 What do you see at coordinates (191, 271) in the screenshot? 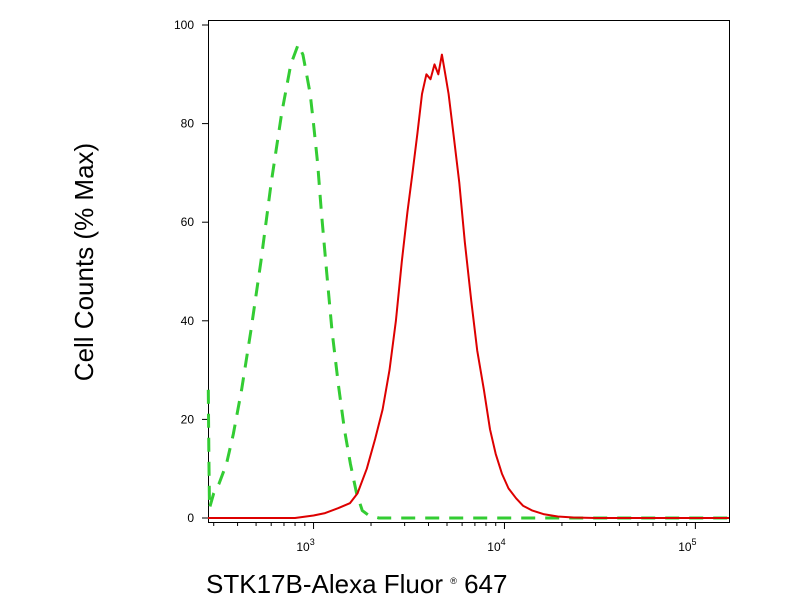
I see `y-axis: 0 20 40 60 80 100` at bounding box center [191, 271].